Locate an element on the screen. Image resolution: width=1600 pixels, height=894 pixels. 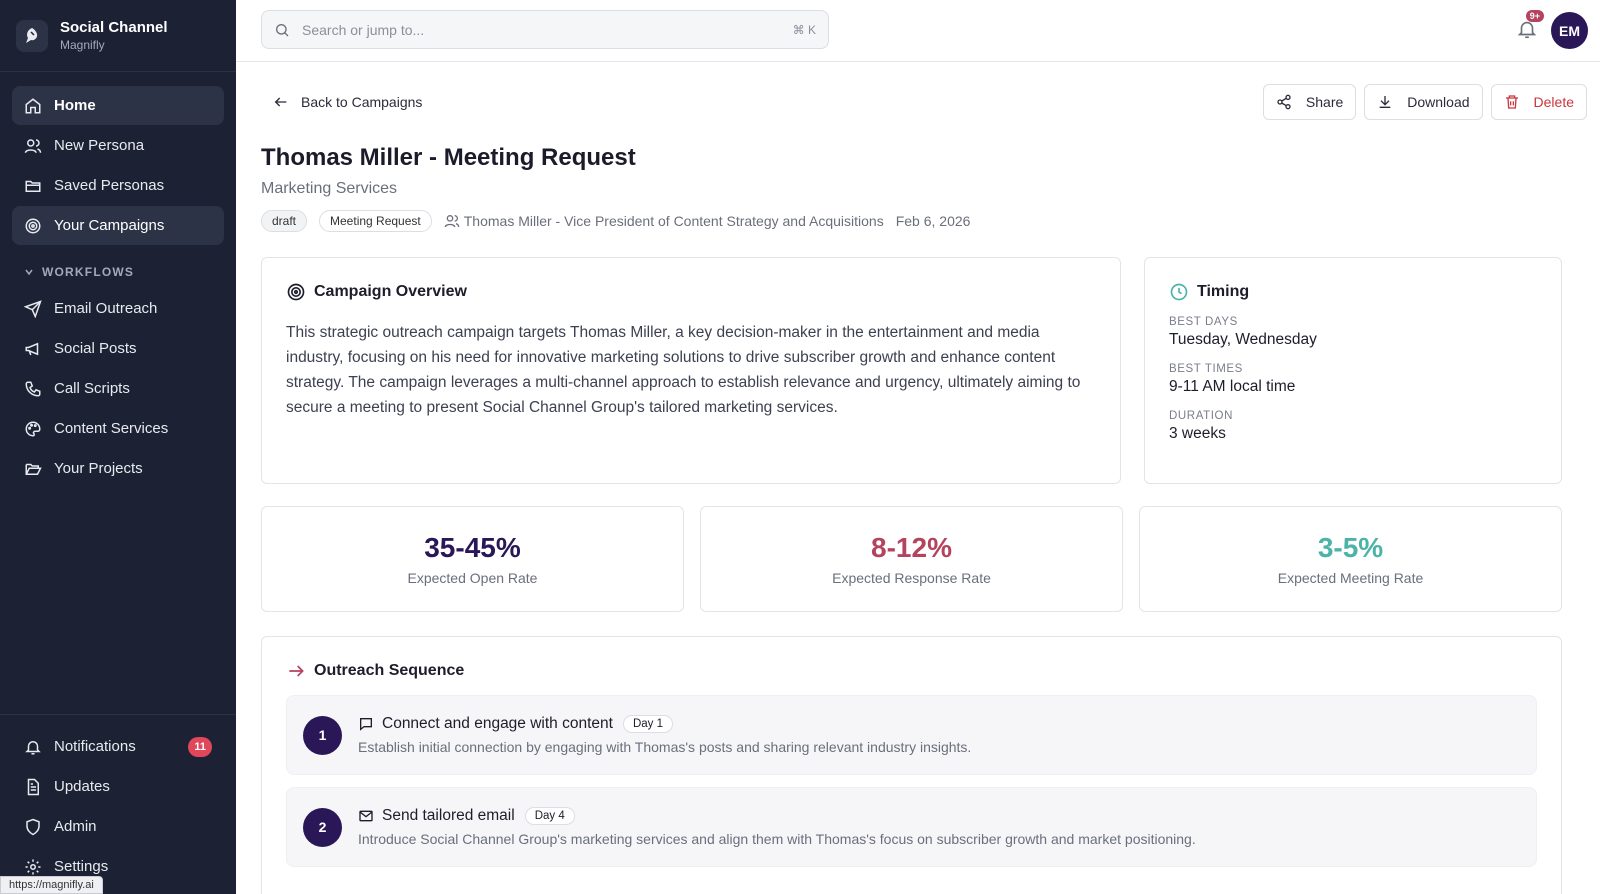
stat-meeting-rate: 3-5% Expected Meeting Rate is located at coordinates (1350, 559).